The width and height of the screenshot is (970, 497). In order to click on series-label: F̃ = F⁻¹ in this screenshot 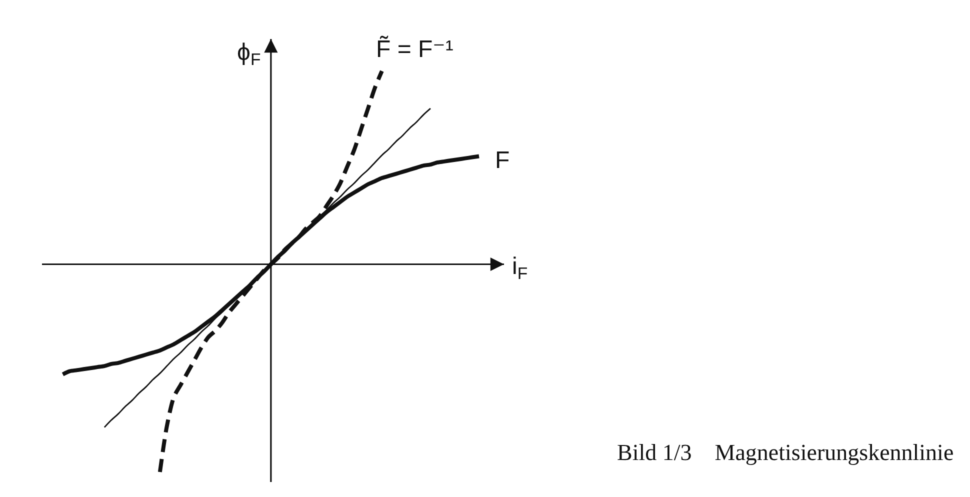, I will do `click(415, 49)`.